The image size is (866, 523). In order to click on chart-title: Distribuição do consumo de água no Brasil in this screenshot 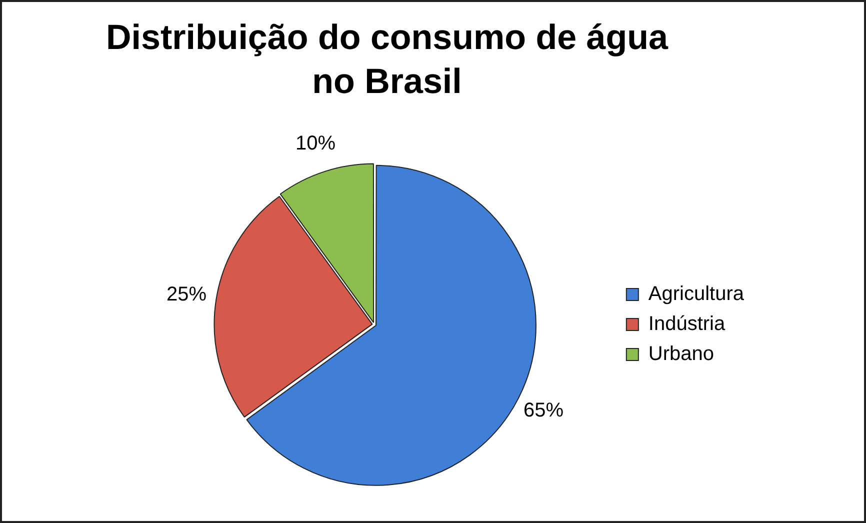, I will do `click(387, 60)`.